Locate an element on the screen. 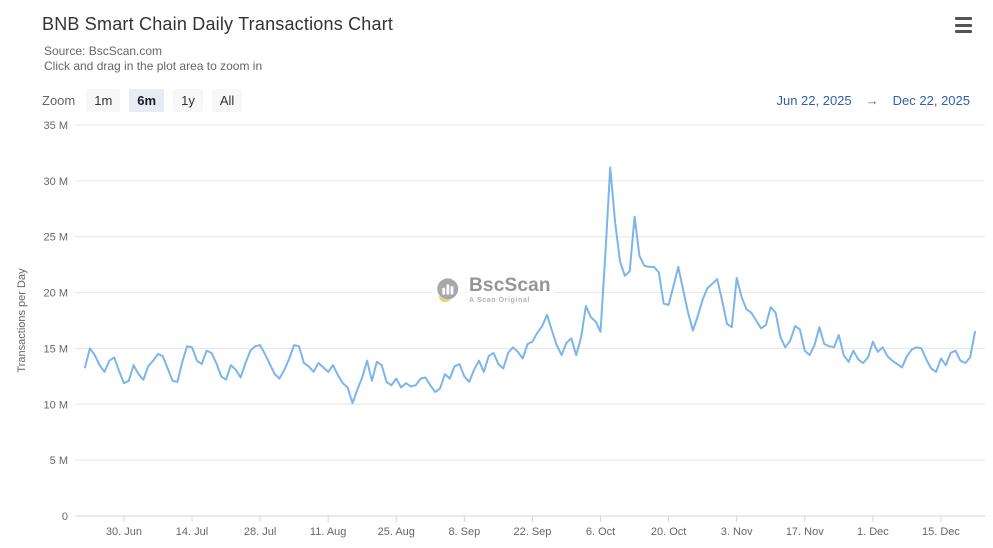  x-tick-label: 3. Nov is located at coordinates (737, 532).